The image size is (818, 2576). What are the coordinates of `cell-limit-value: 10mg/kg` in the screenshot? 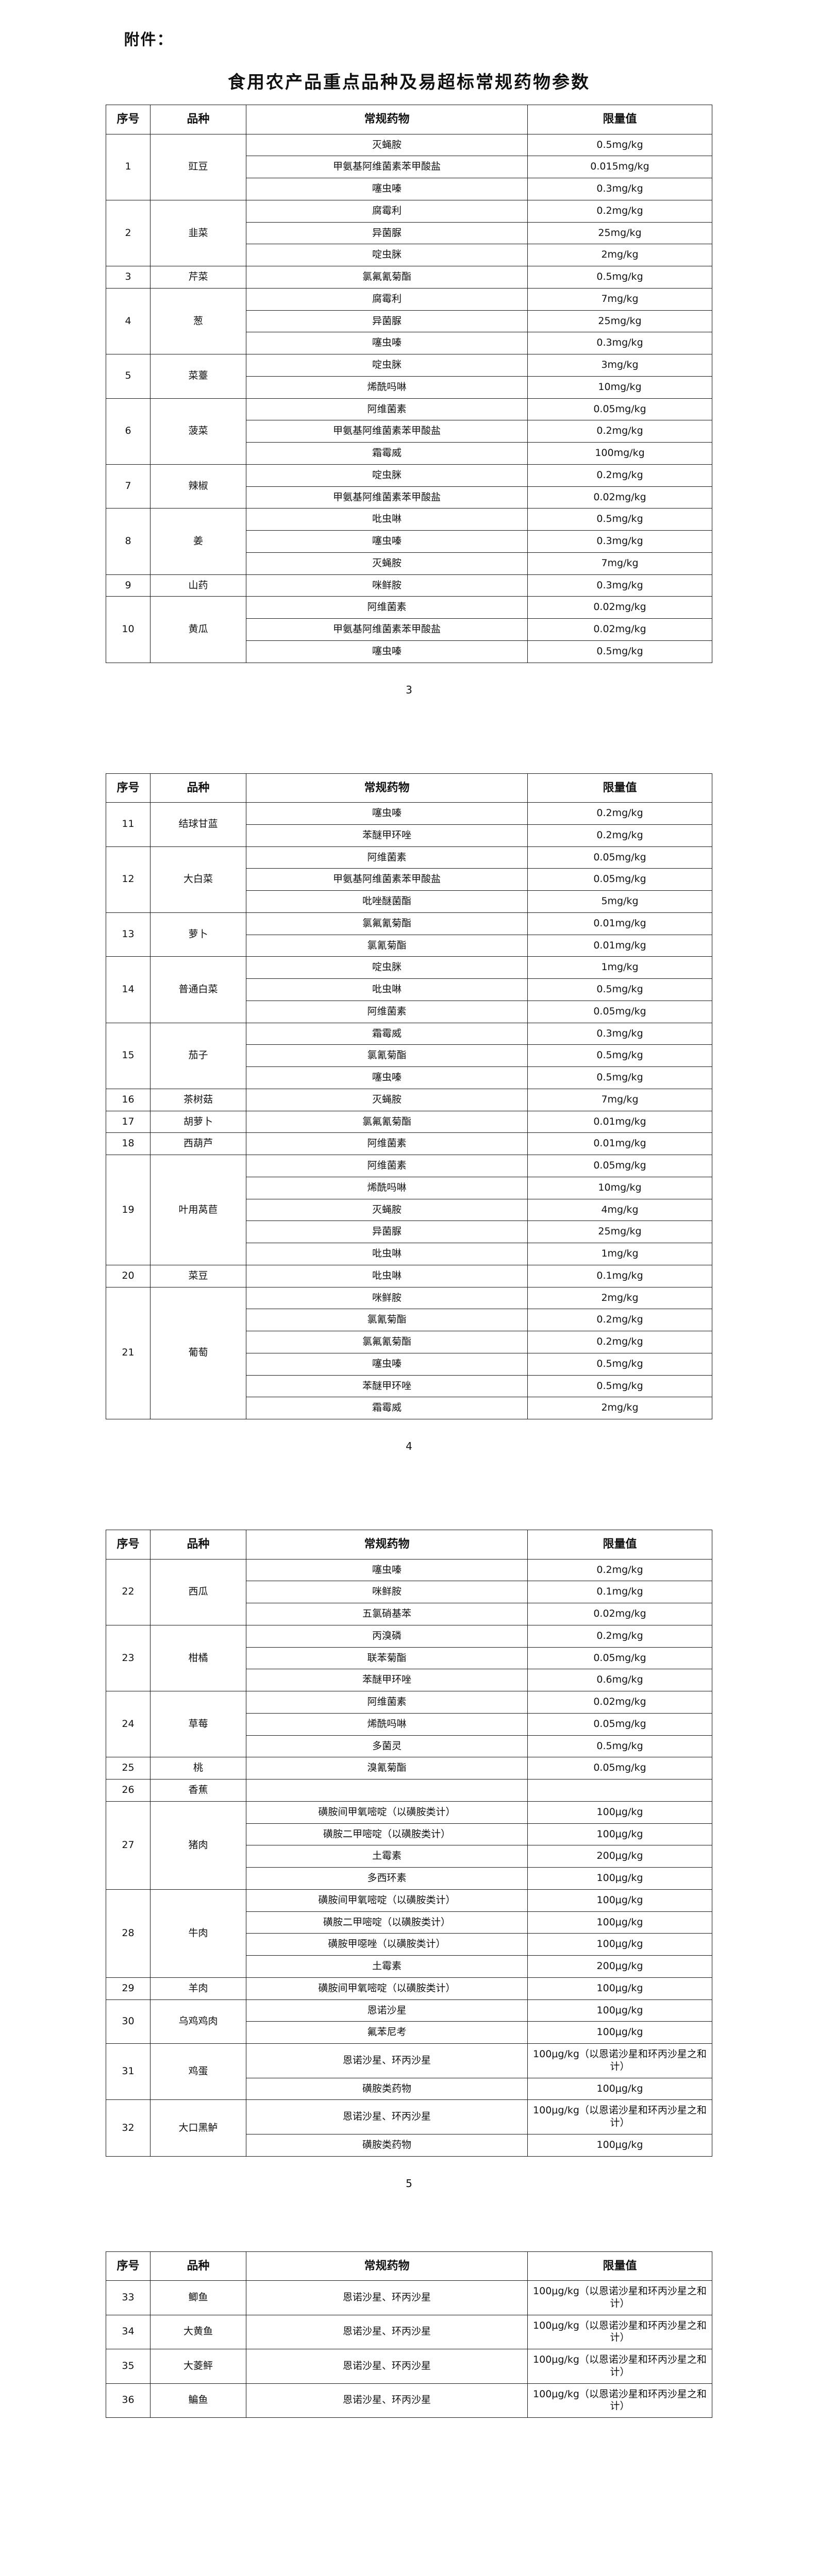 It's located at (619, 388).